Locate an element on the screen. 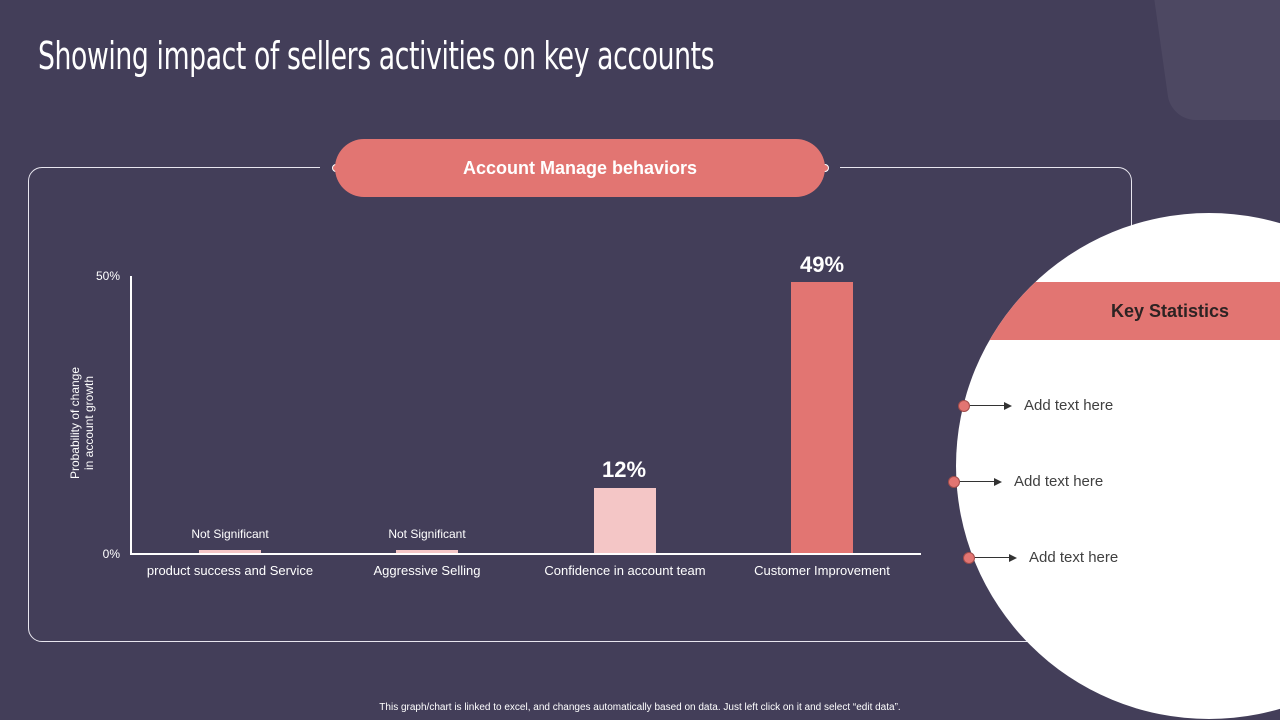  bar-label-aggressive-selling: Not Significant is located at coordinates (427, 534).